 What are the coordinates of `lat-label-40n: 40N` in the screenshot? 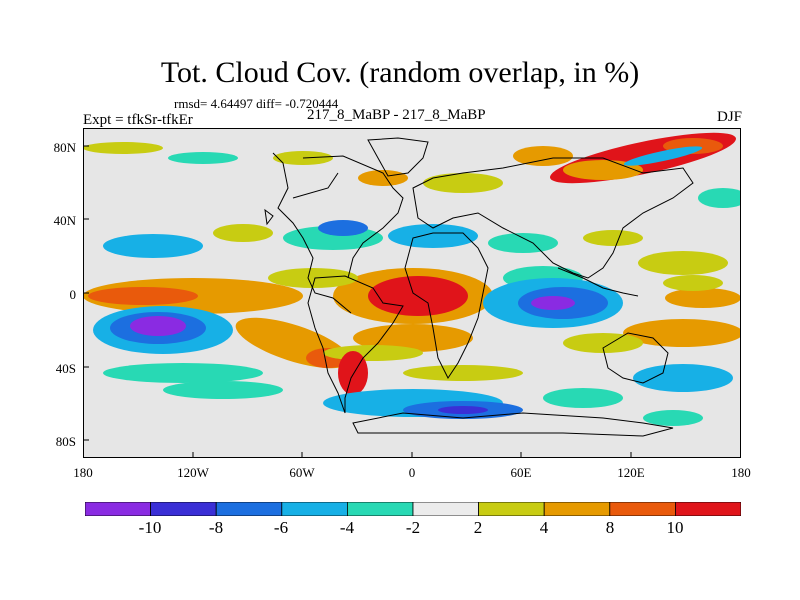 It's located at (64, 220).